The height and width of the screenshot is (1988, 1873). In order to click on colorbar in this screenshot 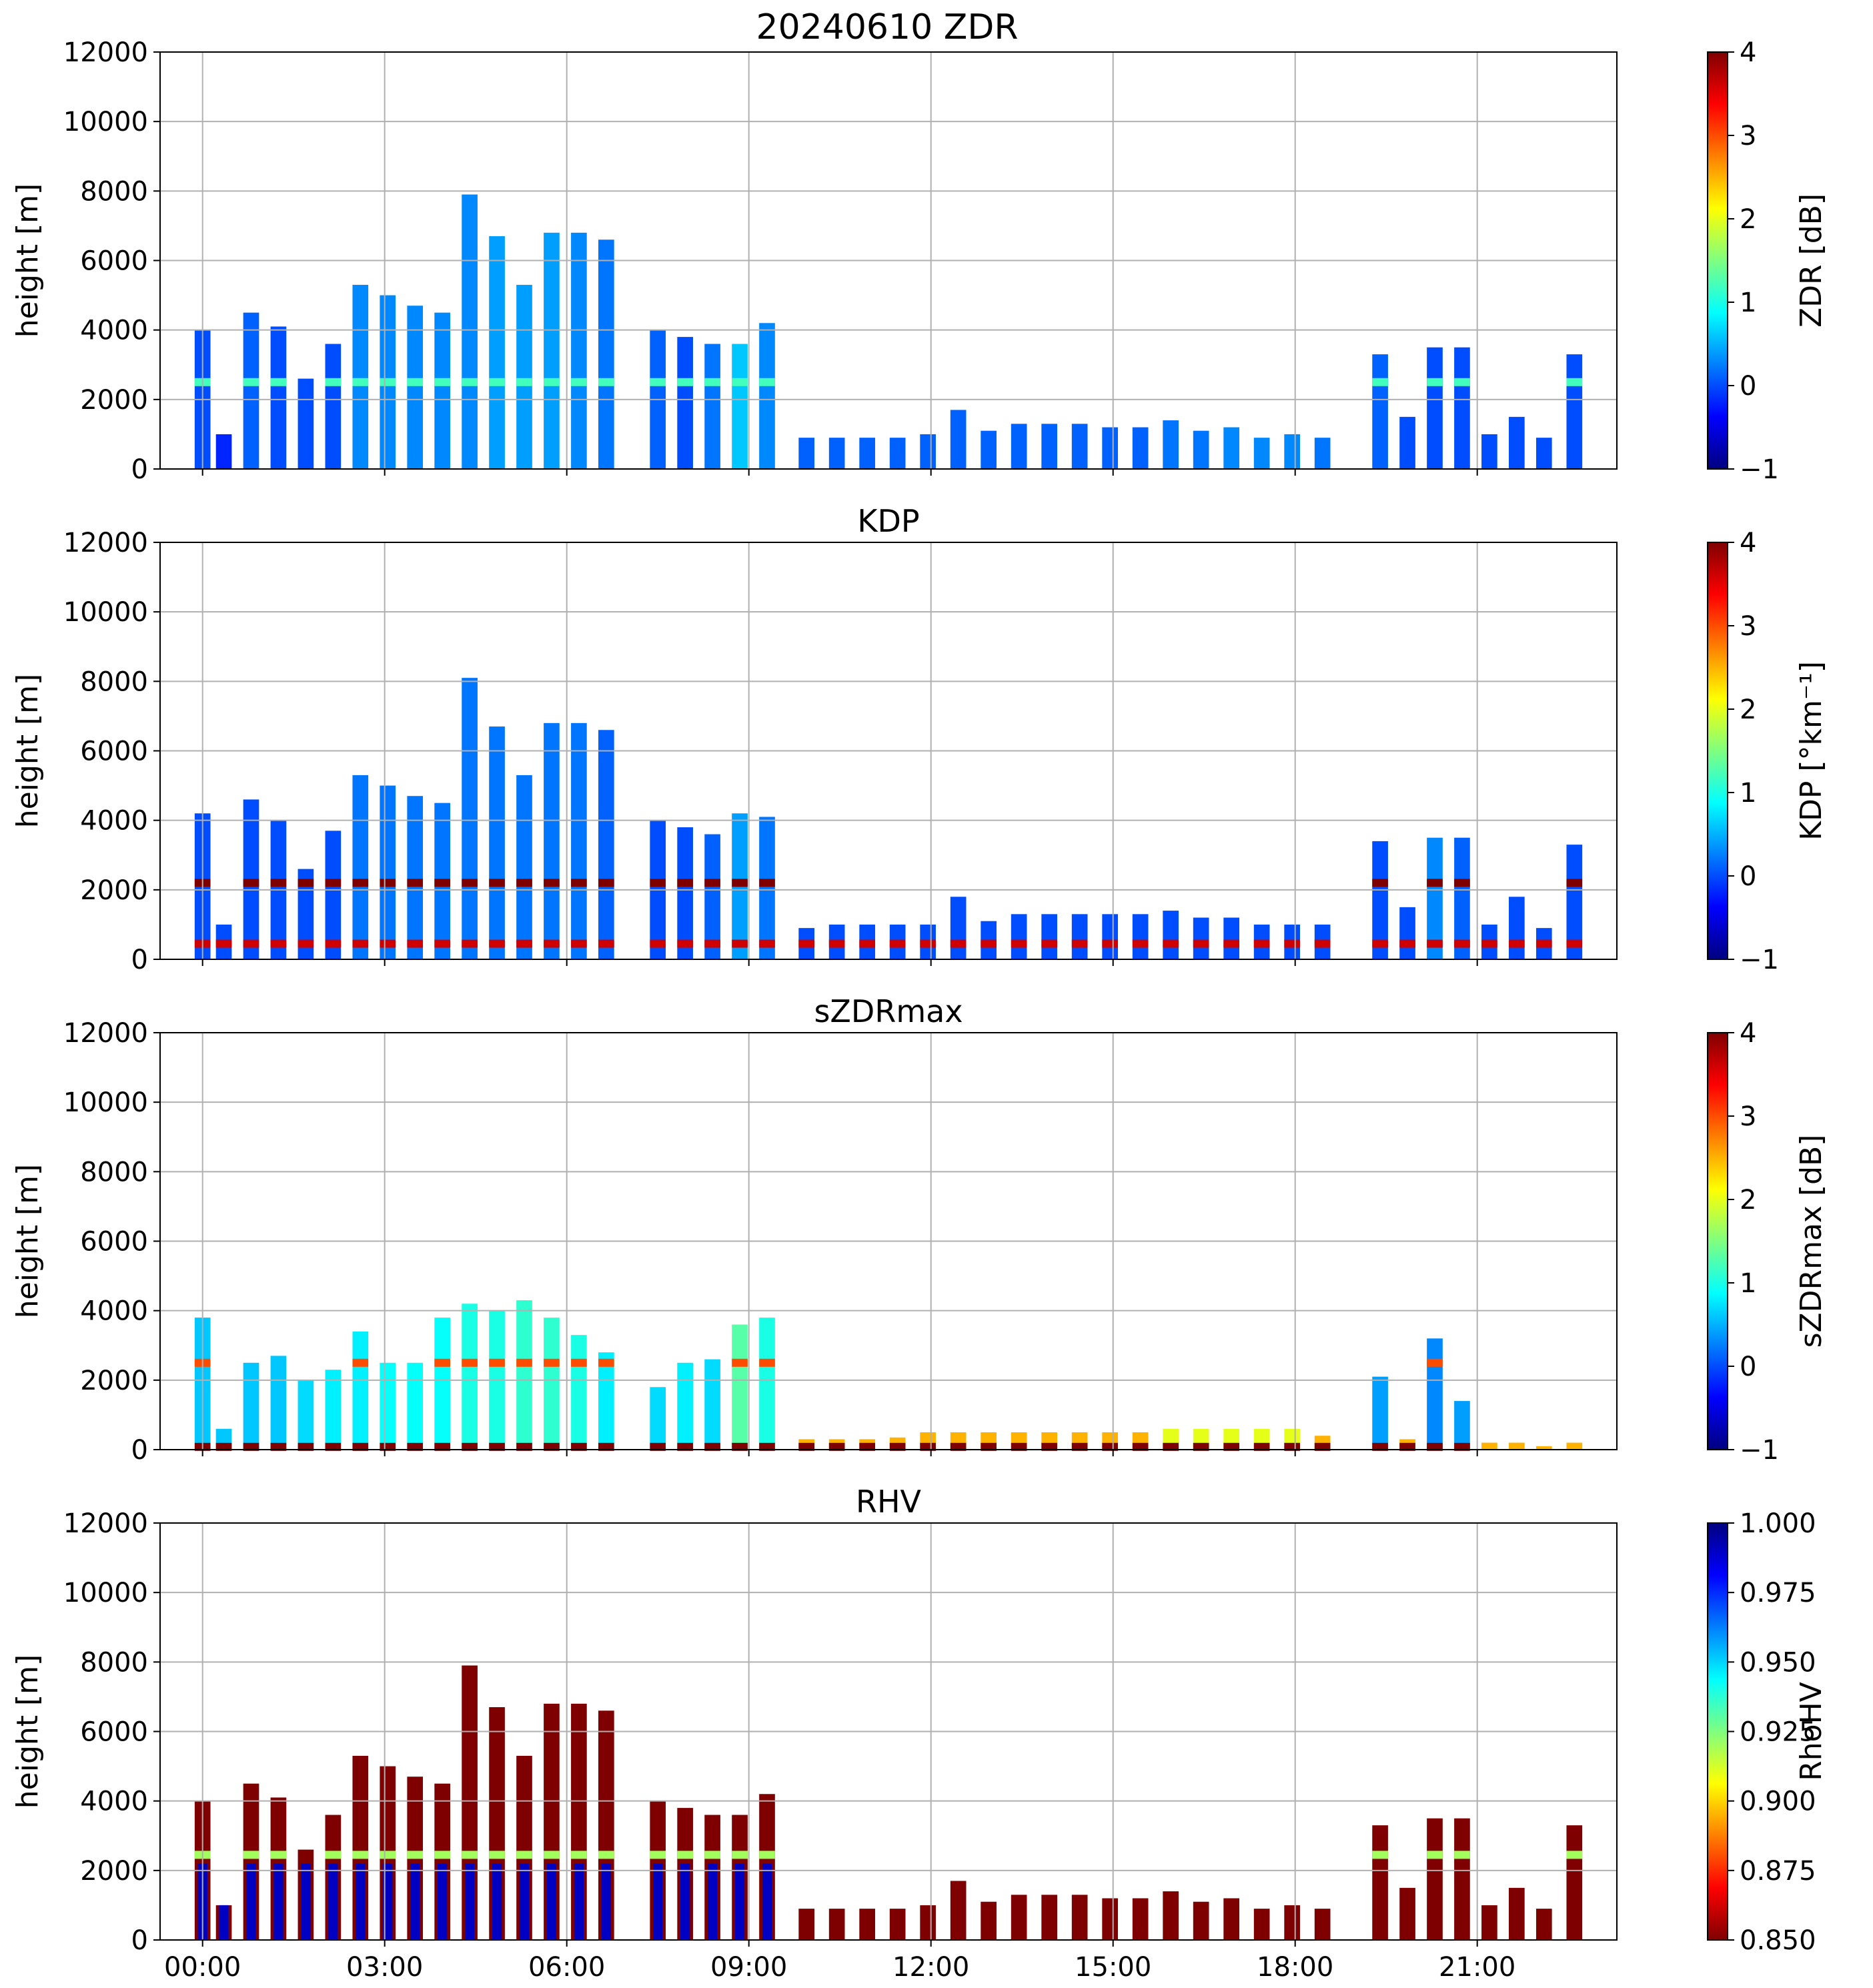, I will do `click(1717, 1731)`.